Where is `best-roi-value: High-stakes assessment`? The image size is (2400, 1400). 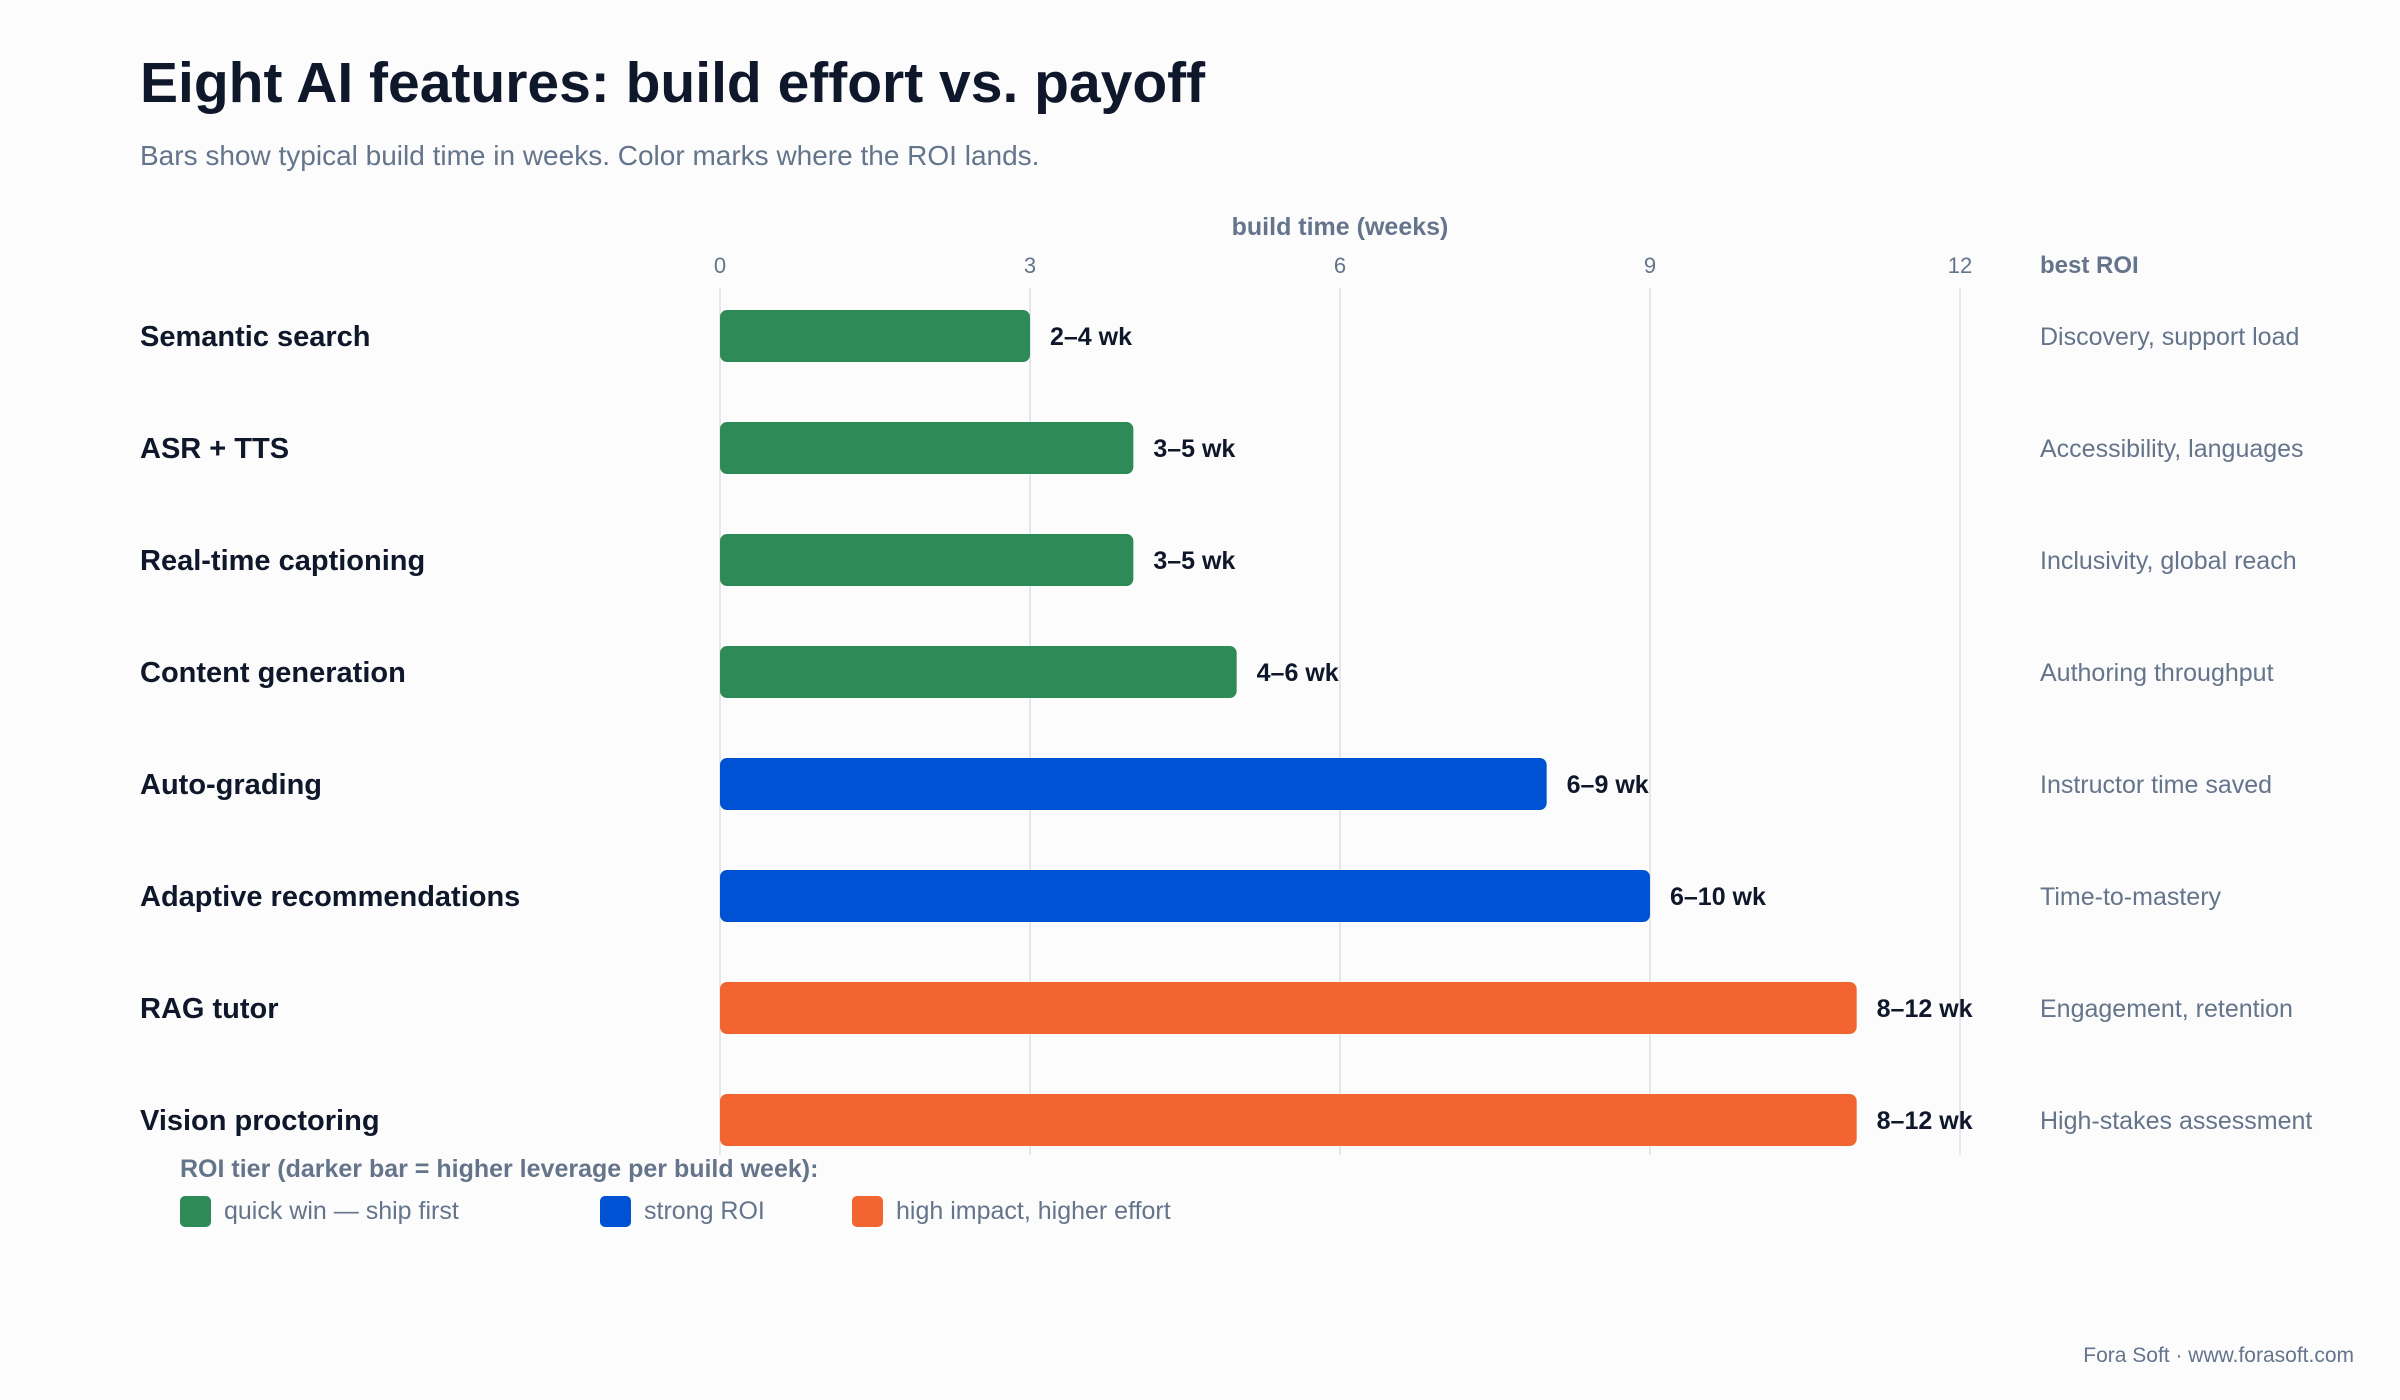 best-roi-value: High-stakes assessment is located at coordinates (2176, 1121).